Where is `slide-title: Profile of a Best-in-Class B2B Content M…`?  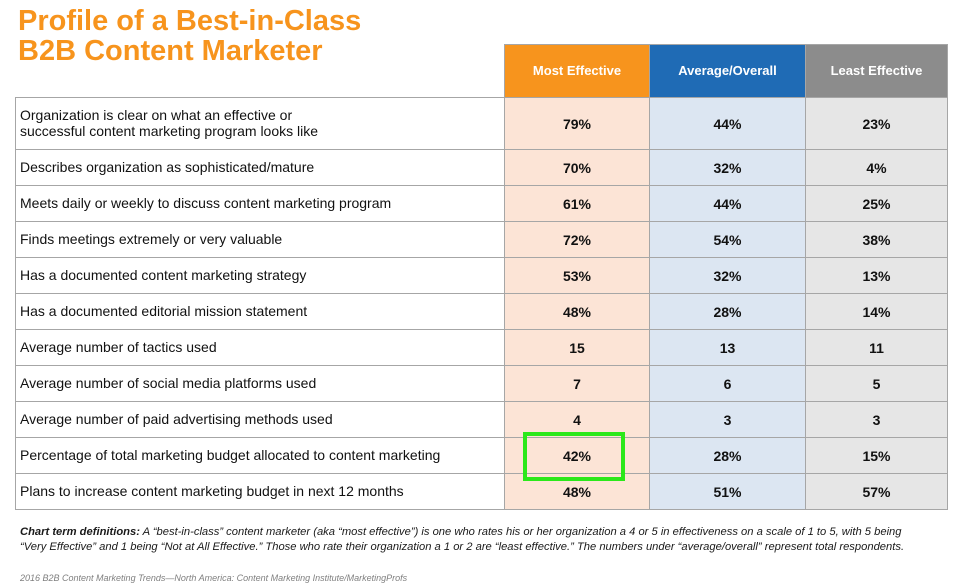
slide-title: Profile of a Best-in-Class B2B Content M… is located at coordinates (189, 36).